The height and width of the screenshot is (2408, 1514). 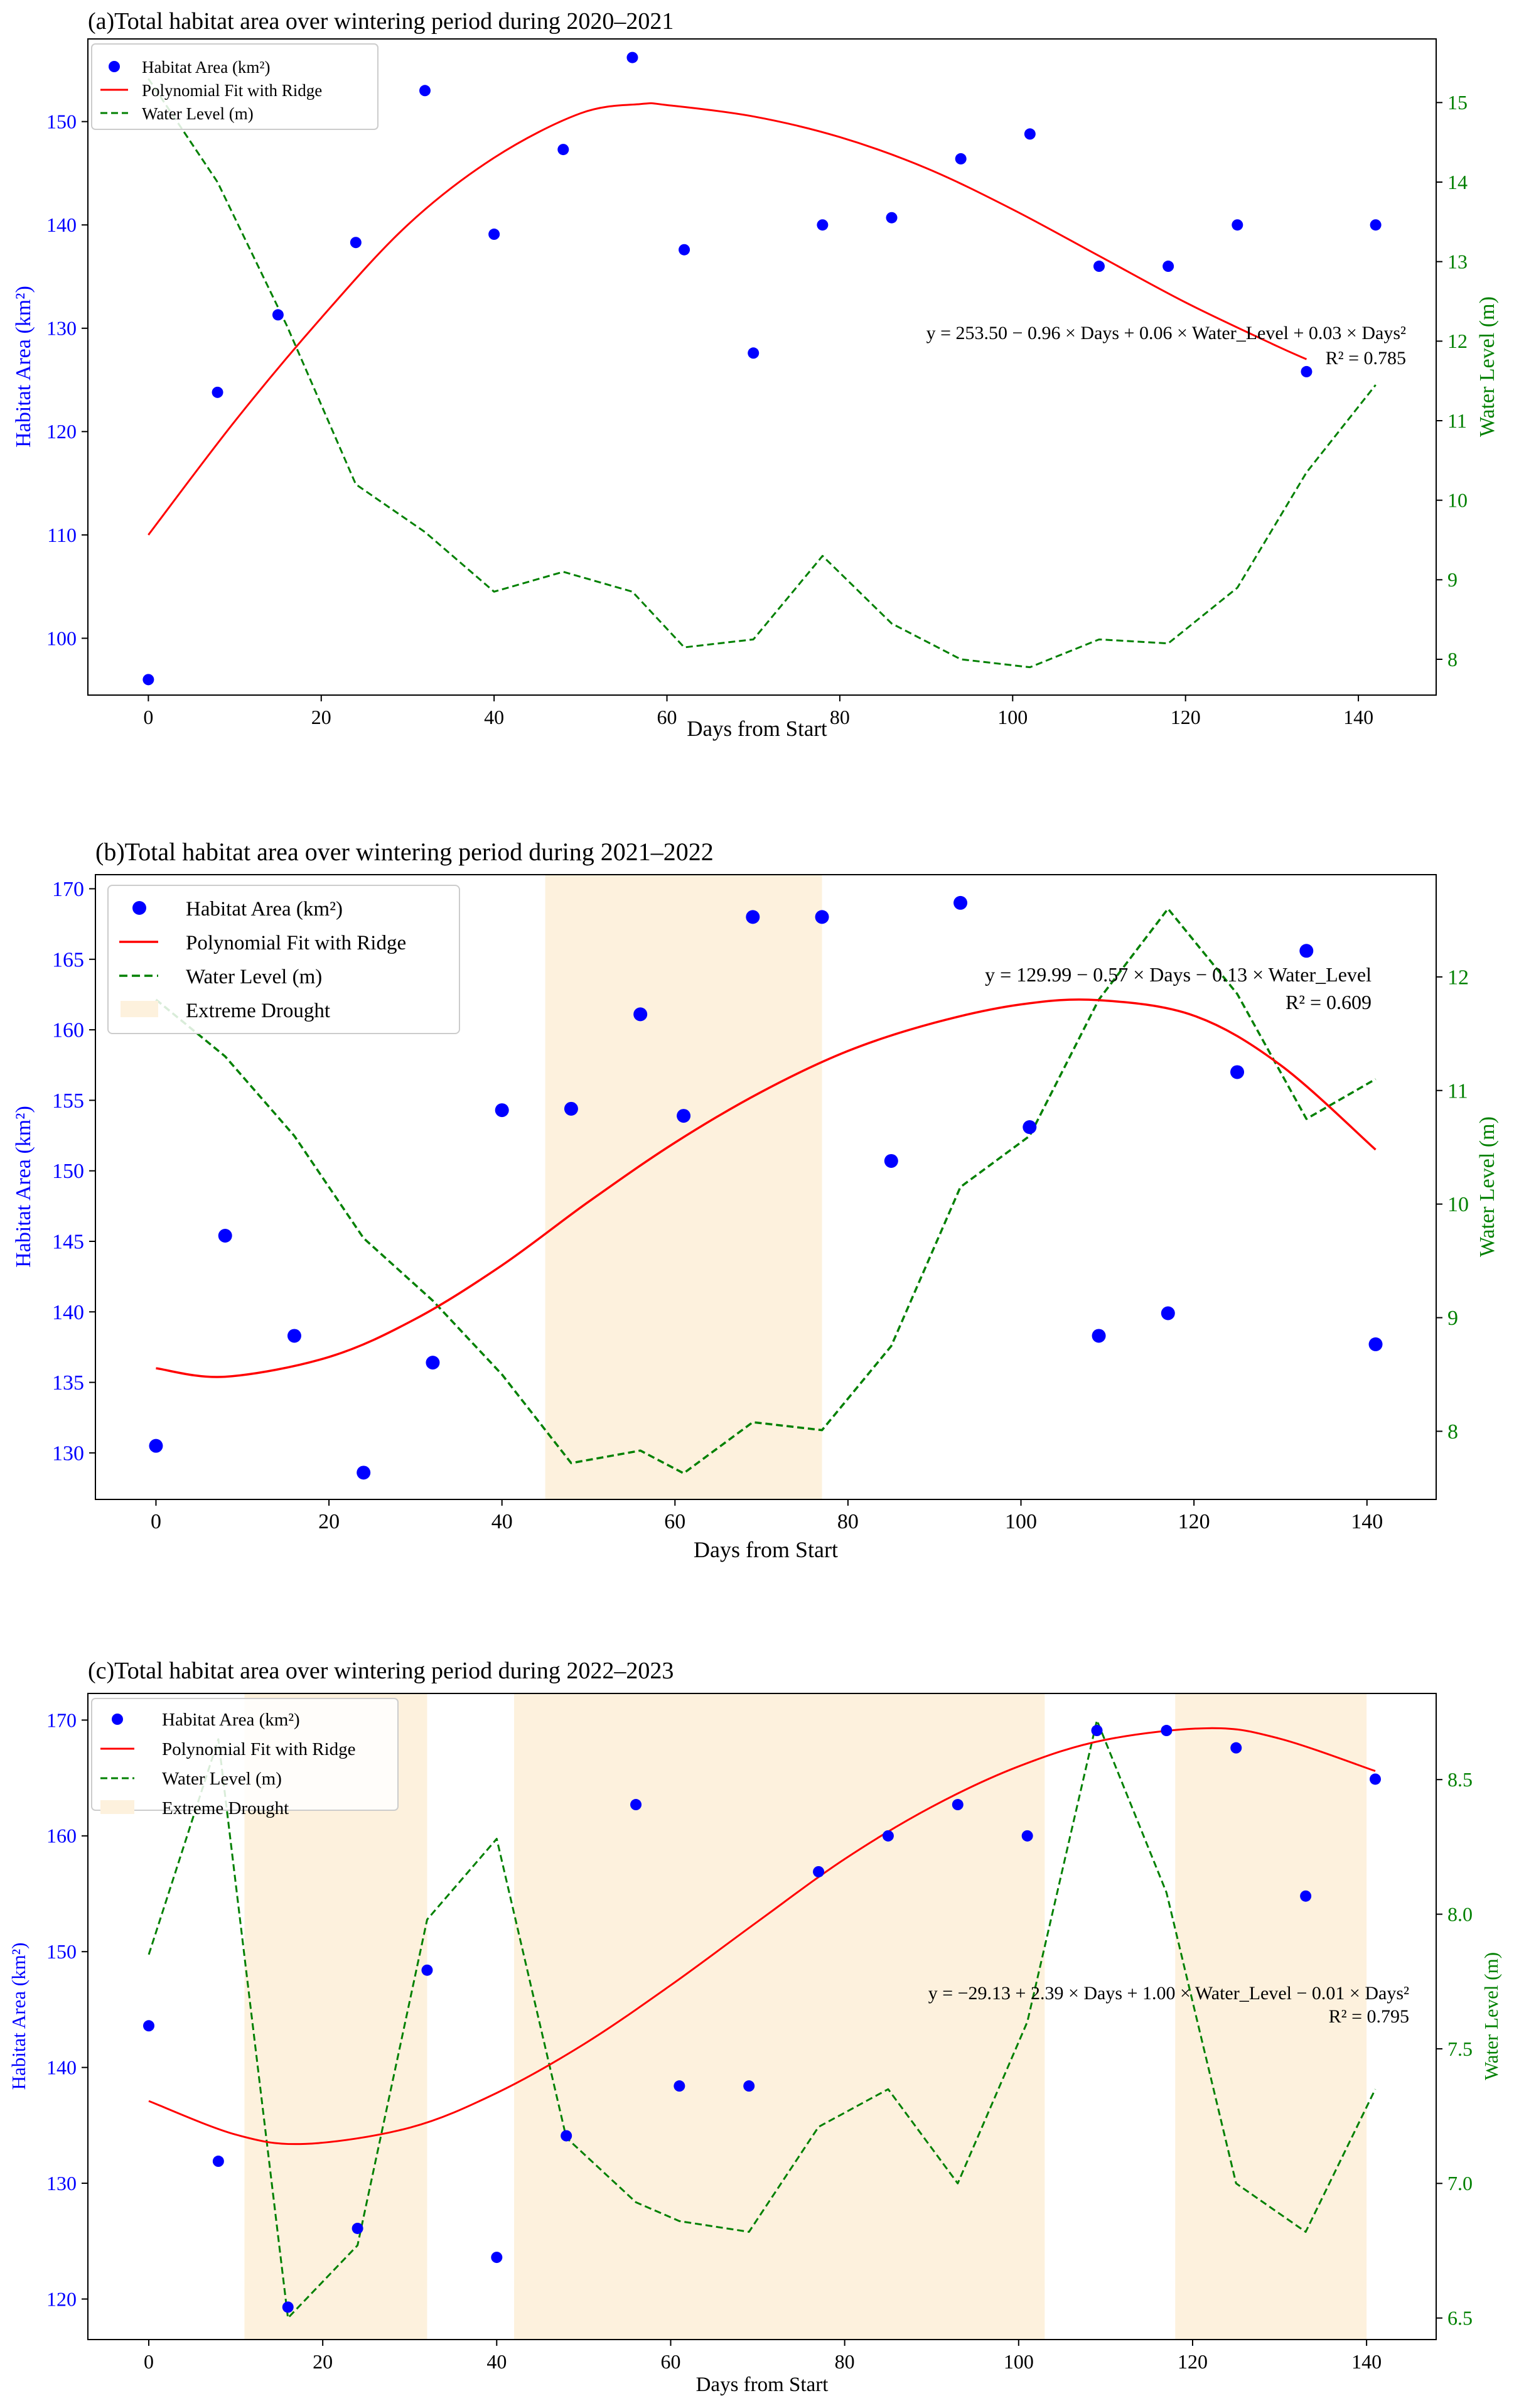 I want to click on panel-a-y2-axis-label: Water Level (m), so click(x=1487, y=366).